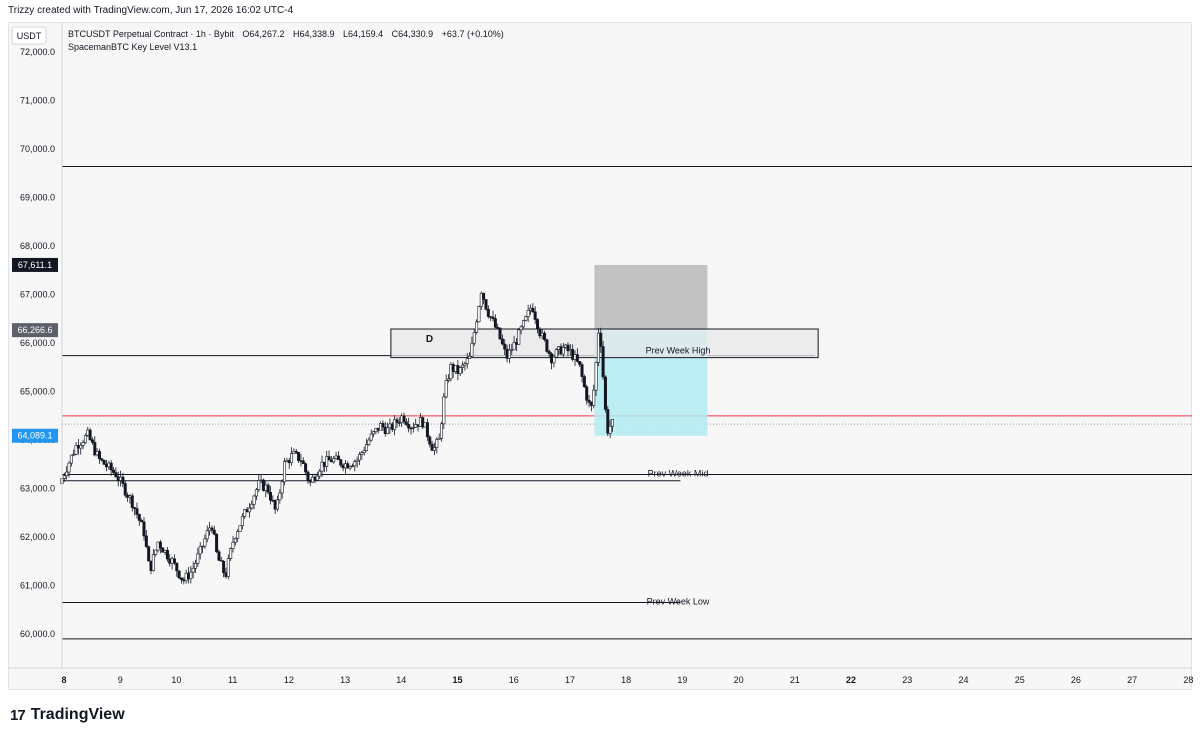 Image resolution: width=1200 pixels, height=740 pixels. Describe the element at coordinates (67, 715) in the screenshot. I see `tradingview-logo: 17 TradingView` at that location.